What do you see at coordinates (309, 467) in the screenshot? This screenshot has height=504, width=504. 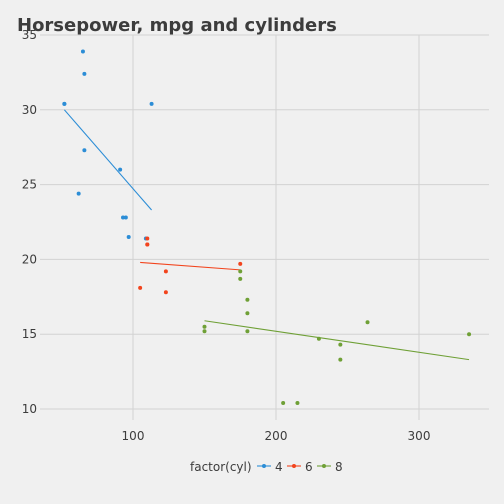 I see `legend-label-6: 6` at bounding box center [309, 467].